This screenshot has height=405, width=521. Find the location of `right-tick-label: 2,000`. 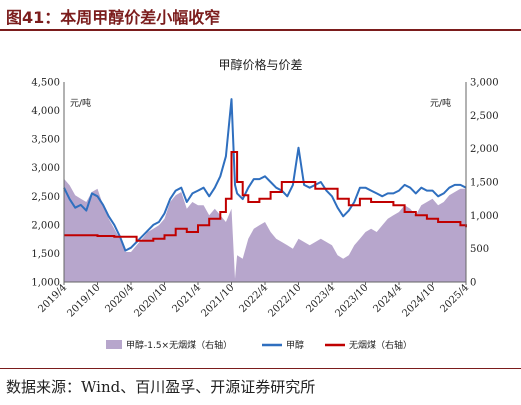

right-tick-label: 2,000 is located at coordinates (484, 149).